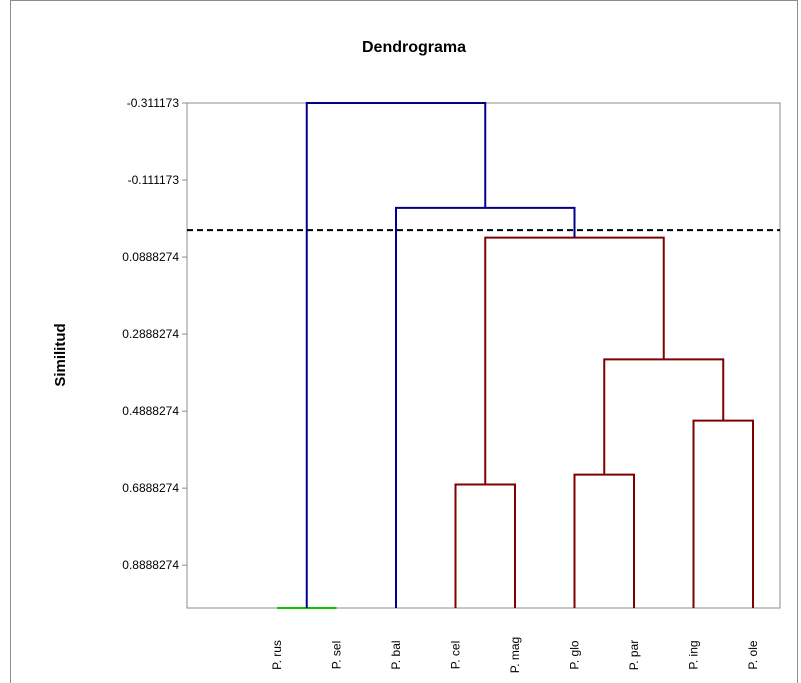 Image resolution: width=801 pixels, height=683 pixels. Describe the element at coordinates (753, 654) in the screenshot. I see `leaf-label: P. ole` at that location.